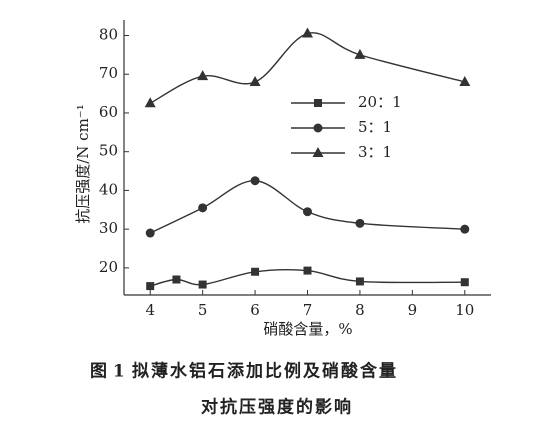 This screenshot has height=434, width=554. Describe the element at coordinates (108, 189) in the screenshot. I see `y-tick-label: 40` at that location.